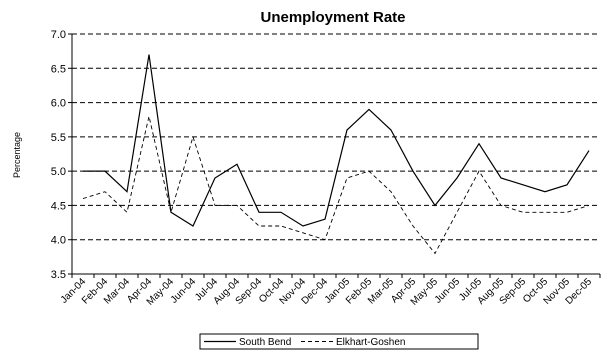  I want to click on y-tick-label: 5.0, so click(58, 172).